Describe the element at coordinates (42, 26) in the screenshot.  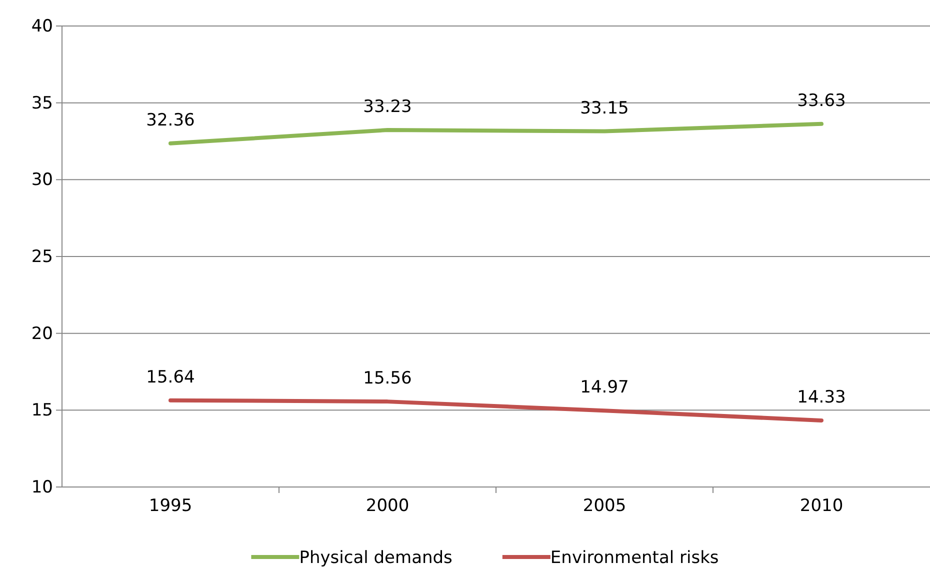
I see `y-tick-label: 40` at that location.